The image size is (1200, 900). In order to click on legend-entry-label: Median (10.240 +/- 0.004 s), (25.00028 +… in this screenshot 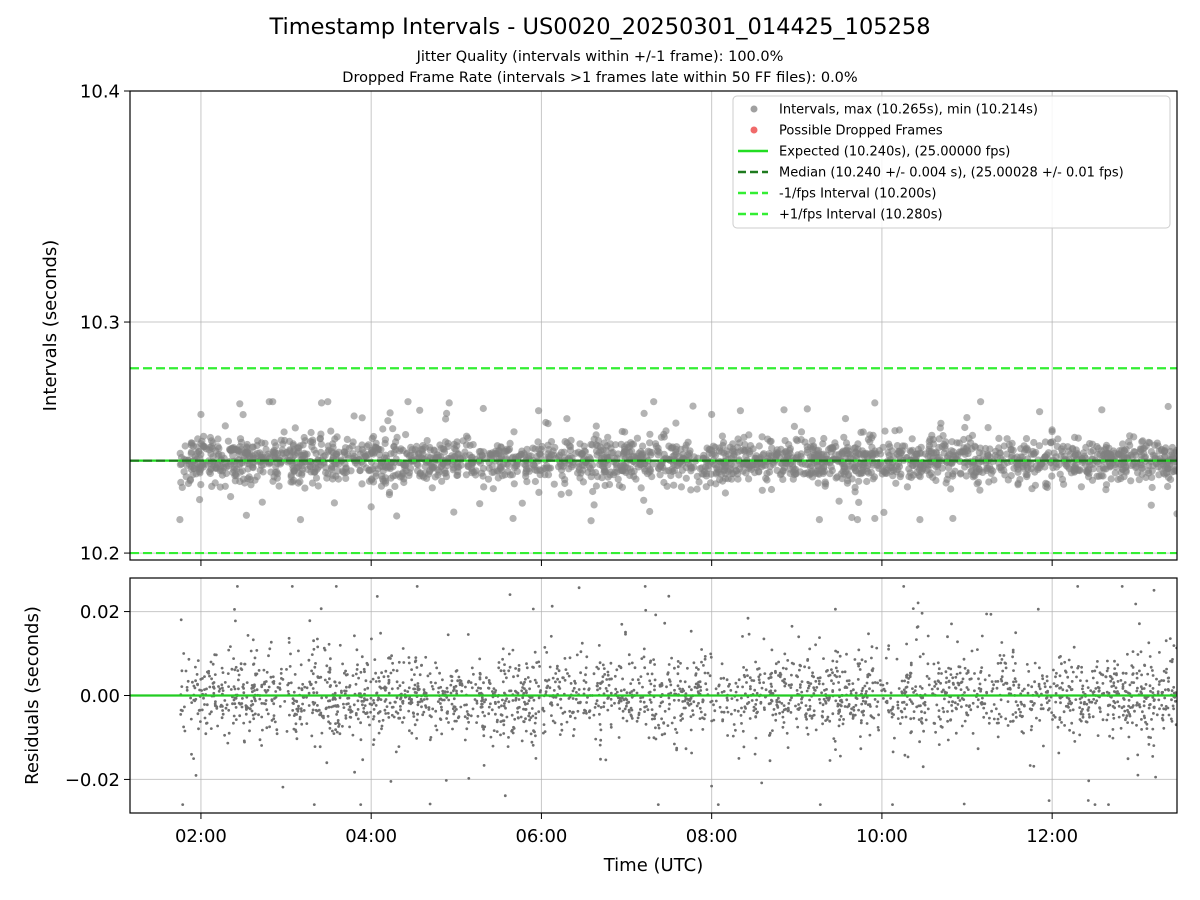, I will do `click(951, 173)`.